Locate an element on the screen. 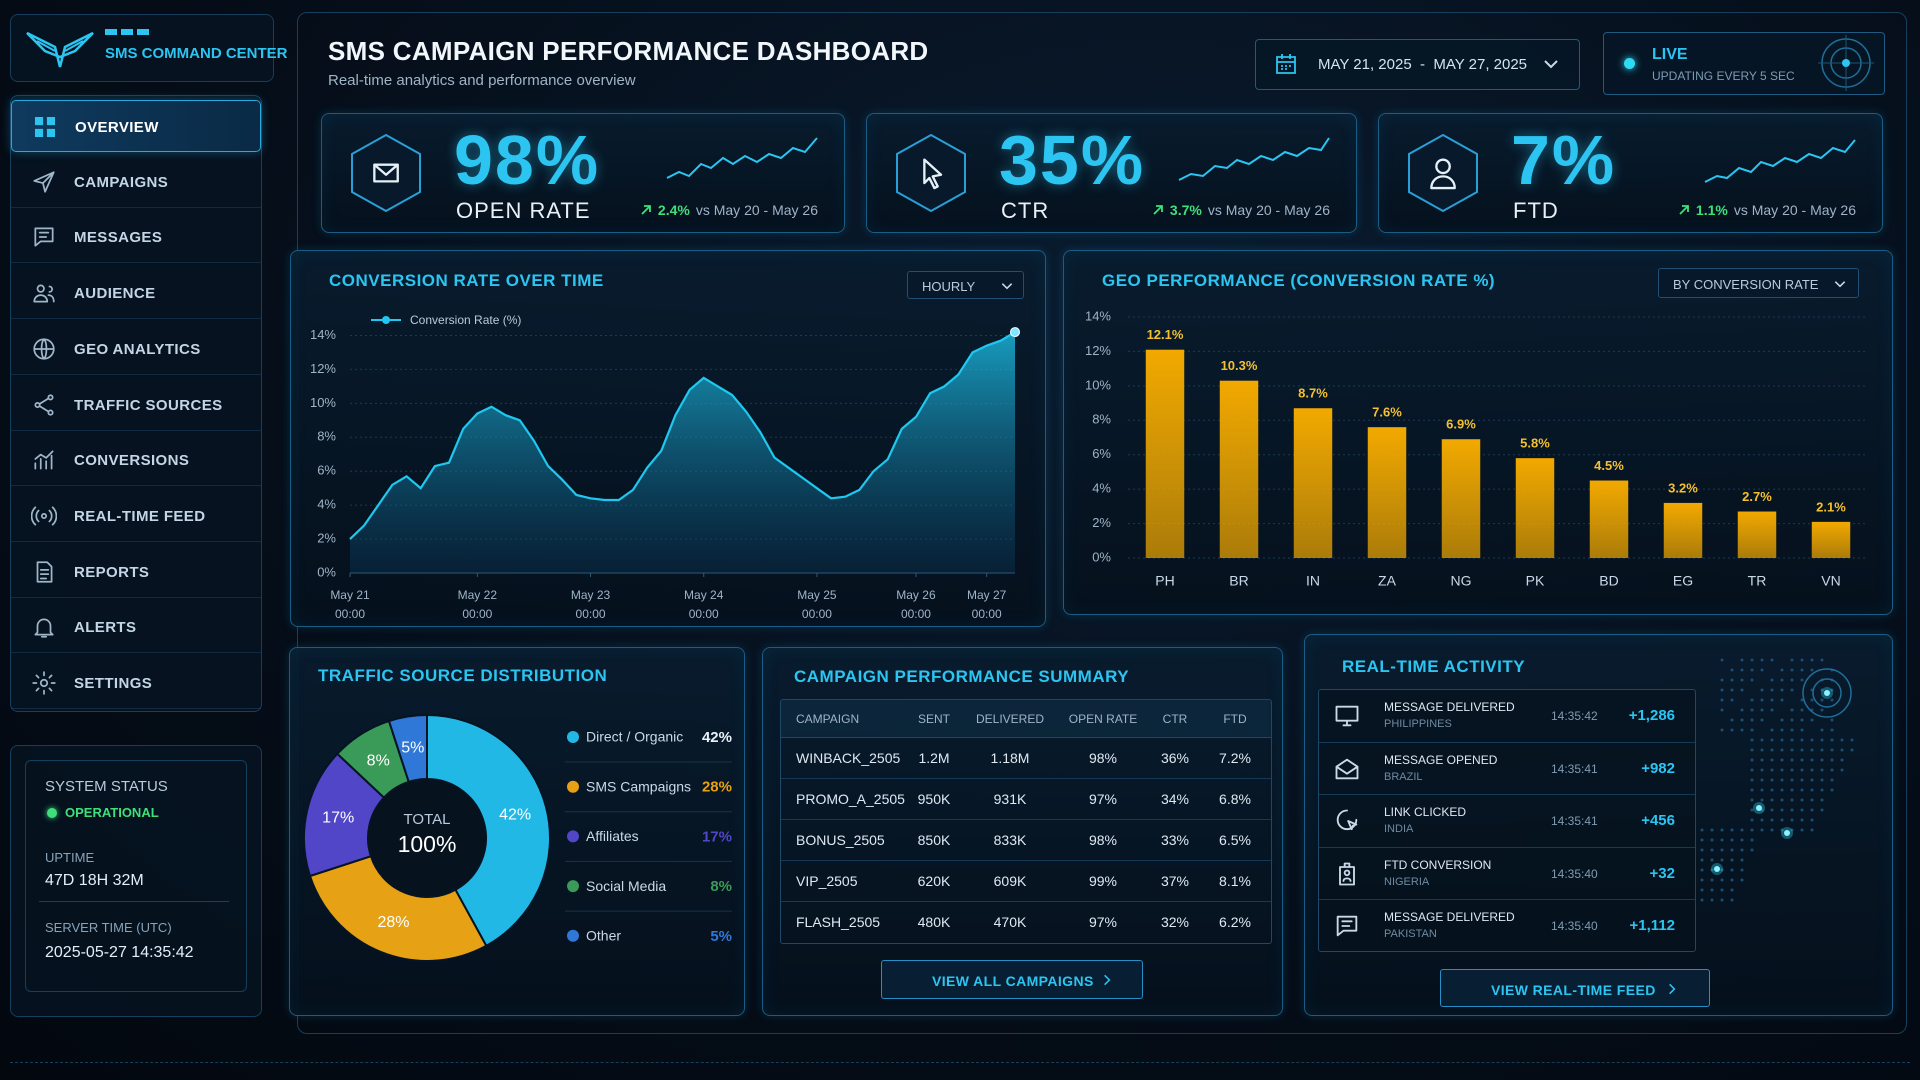  event-count: +1,112 is located at coordinates (1652, 925).